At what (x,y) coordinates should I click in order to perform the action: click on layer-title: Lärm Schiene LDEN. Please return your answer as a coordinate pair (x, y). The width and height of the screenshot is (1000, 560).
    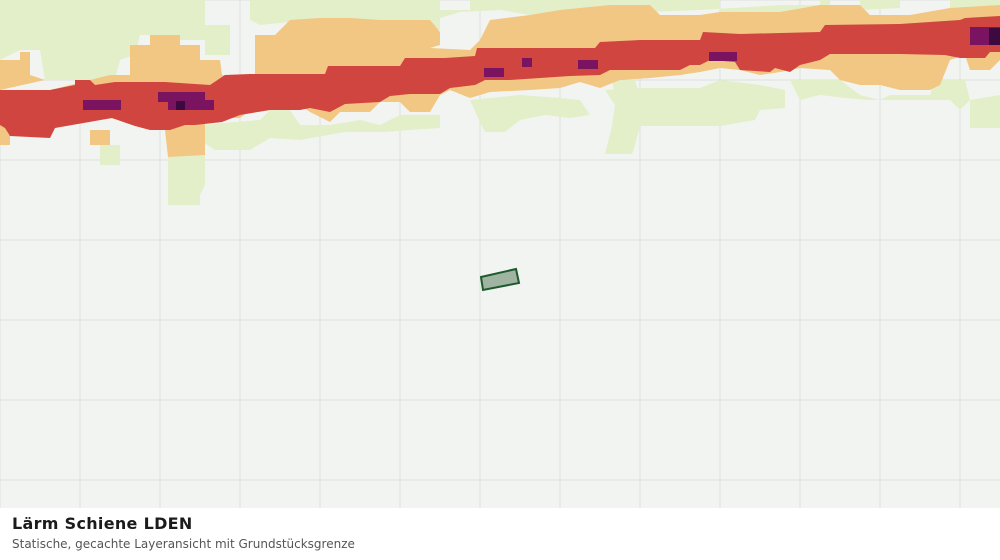
    Looking at the image, I should click on (102, 523).